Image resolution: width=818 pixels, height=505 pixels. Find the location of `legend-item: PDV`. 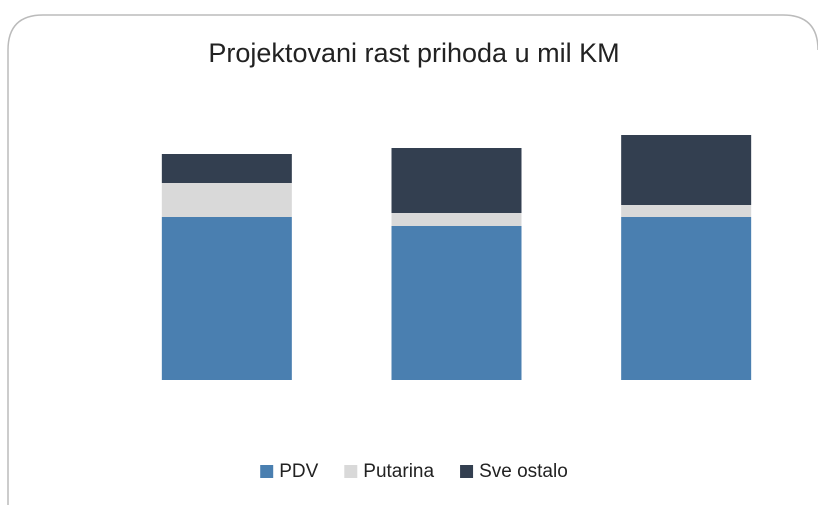

legend-item: PDV is located at coordinates (289, 471).